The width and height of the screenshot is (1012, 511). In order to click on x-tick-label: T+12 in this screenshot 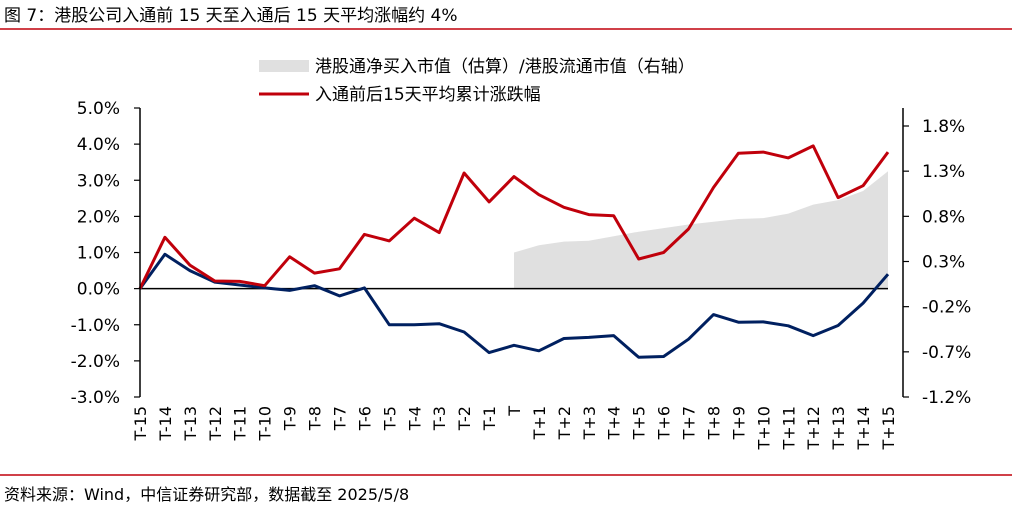, I will do `click(813, 428)`.